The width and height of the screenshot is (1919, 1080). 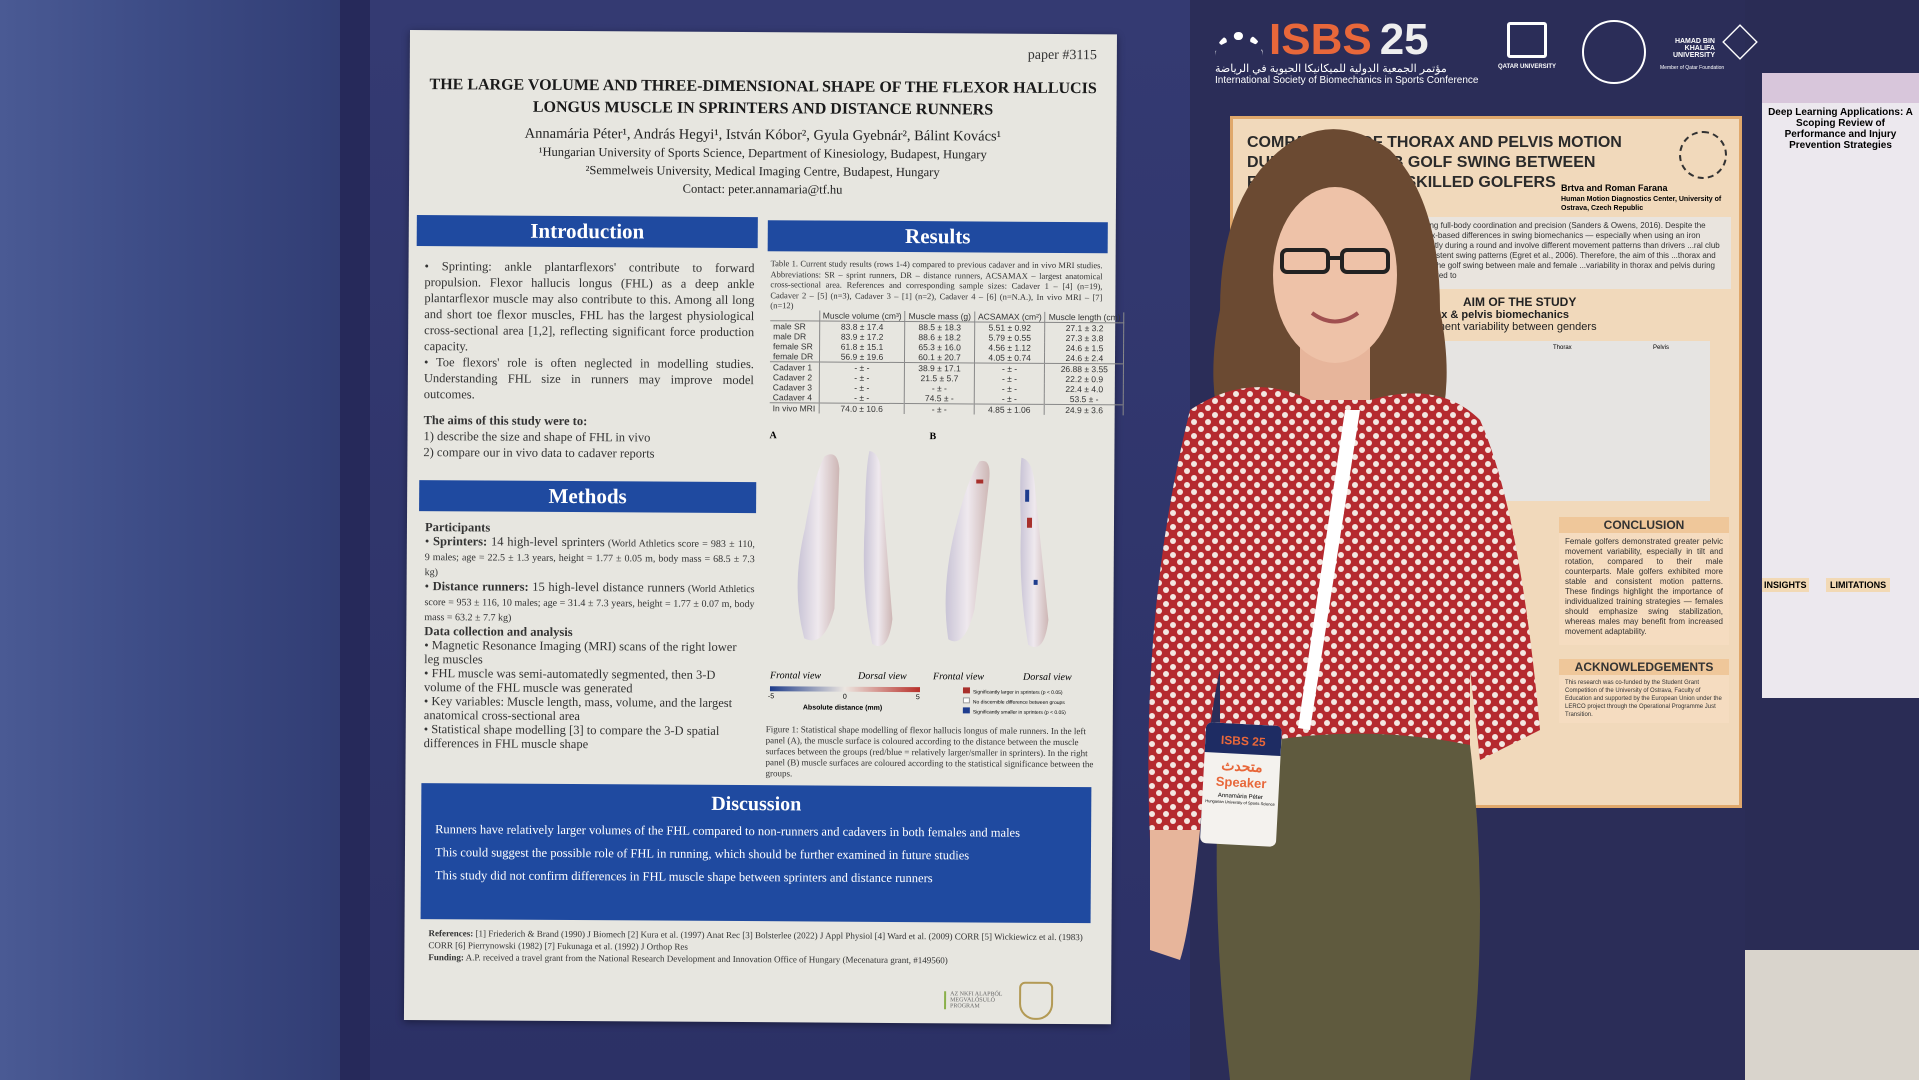 What do you see at coordinates (1404, 39) in the screenshot?
I see `isbs-logo-number: 25` at bounding box center [1404, 39].